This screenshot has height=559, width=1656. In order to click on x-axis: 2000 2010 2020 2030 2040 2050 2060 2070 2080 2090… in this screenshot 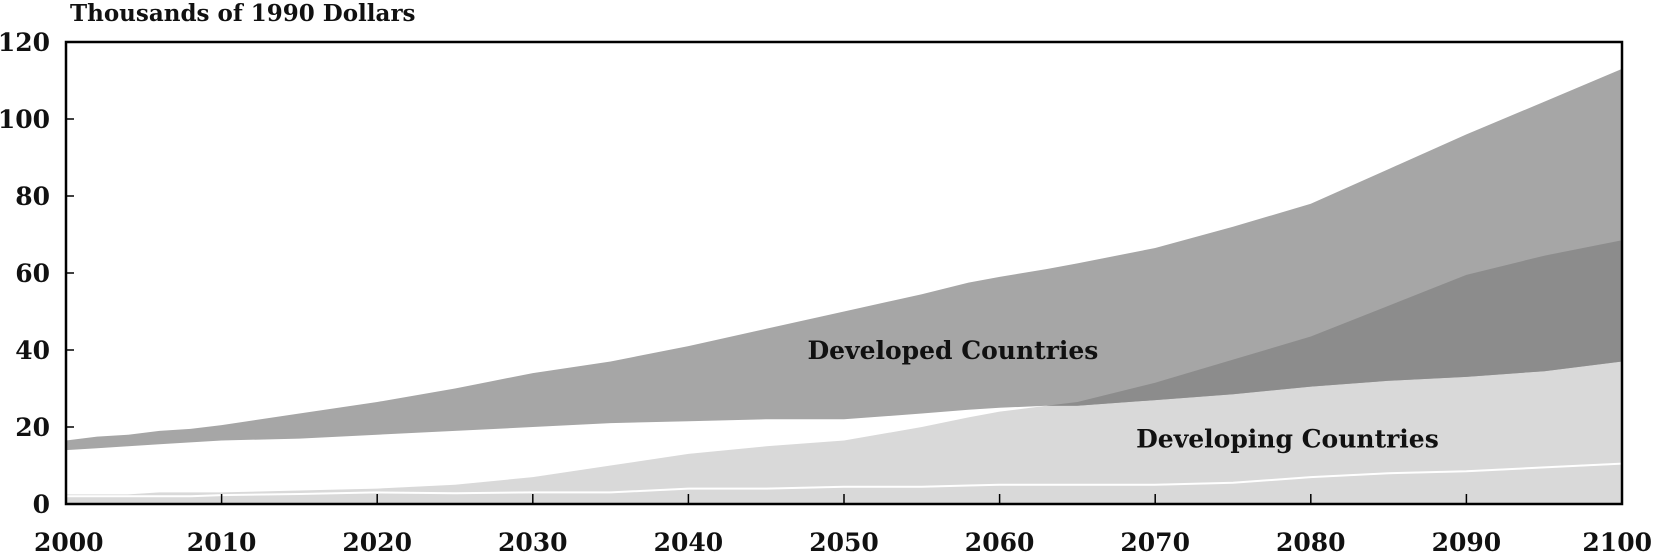, I will do `click(843, 525)`.